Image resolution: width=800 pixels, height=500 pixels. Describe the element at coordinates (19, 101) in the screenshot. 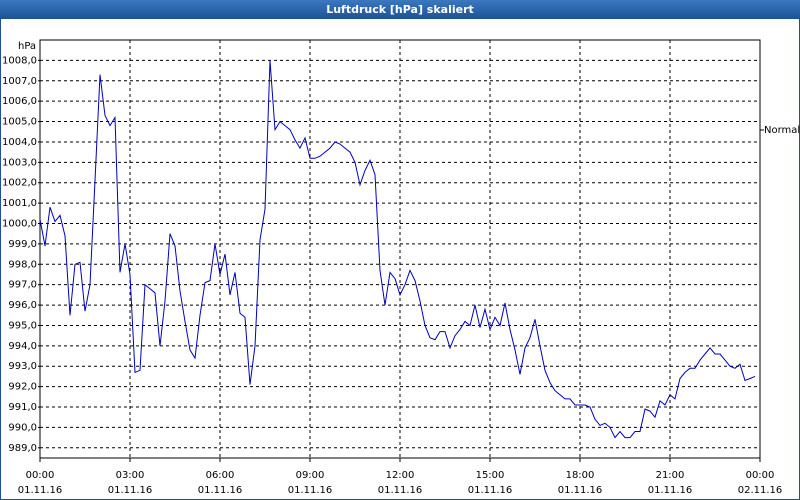

I see `y-tick-label: 1006,0` at that location.